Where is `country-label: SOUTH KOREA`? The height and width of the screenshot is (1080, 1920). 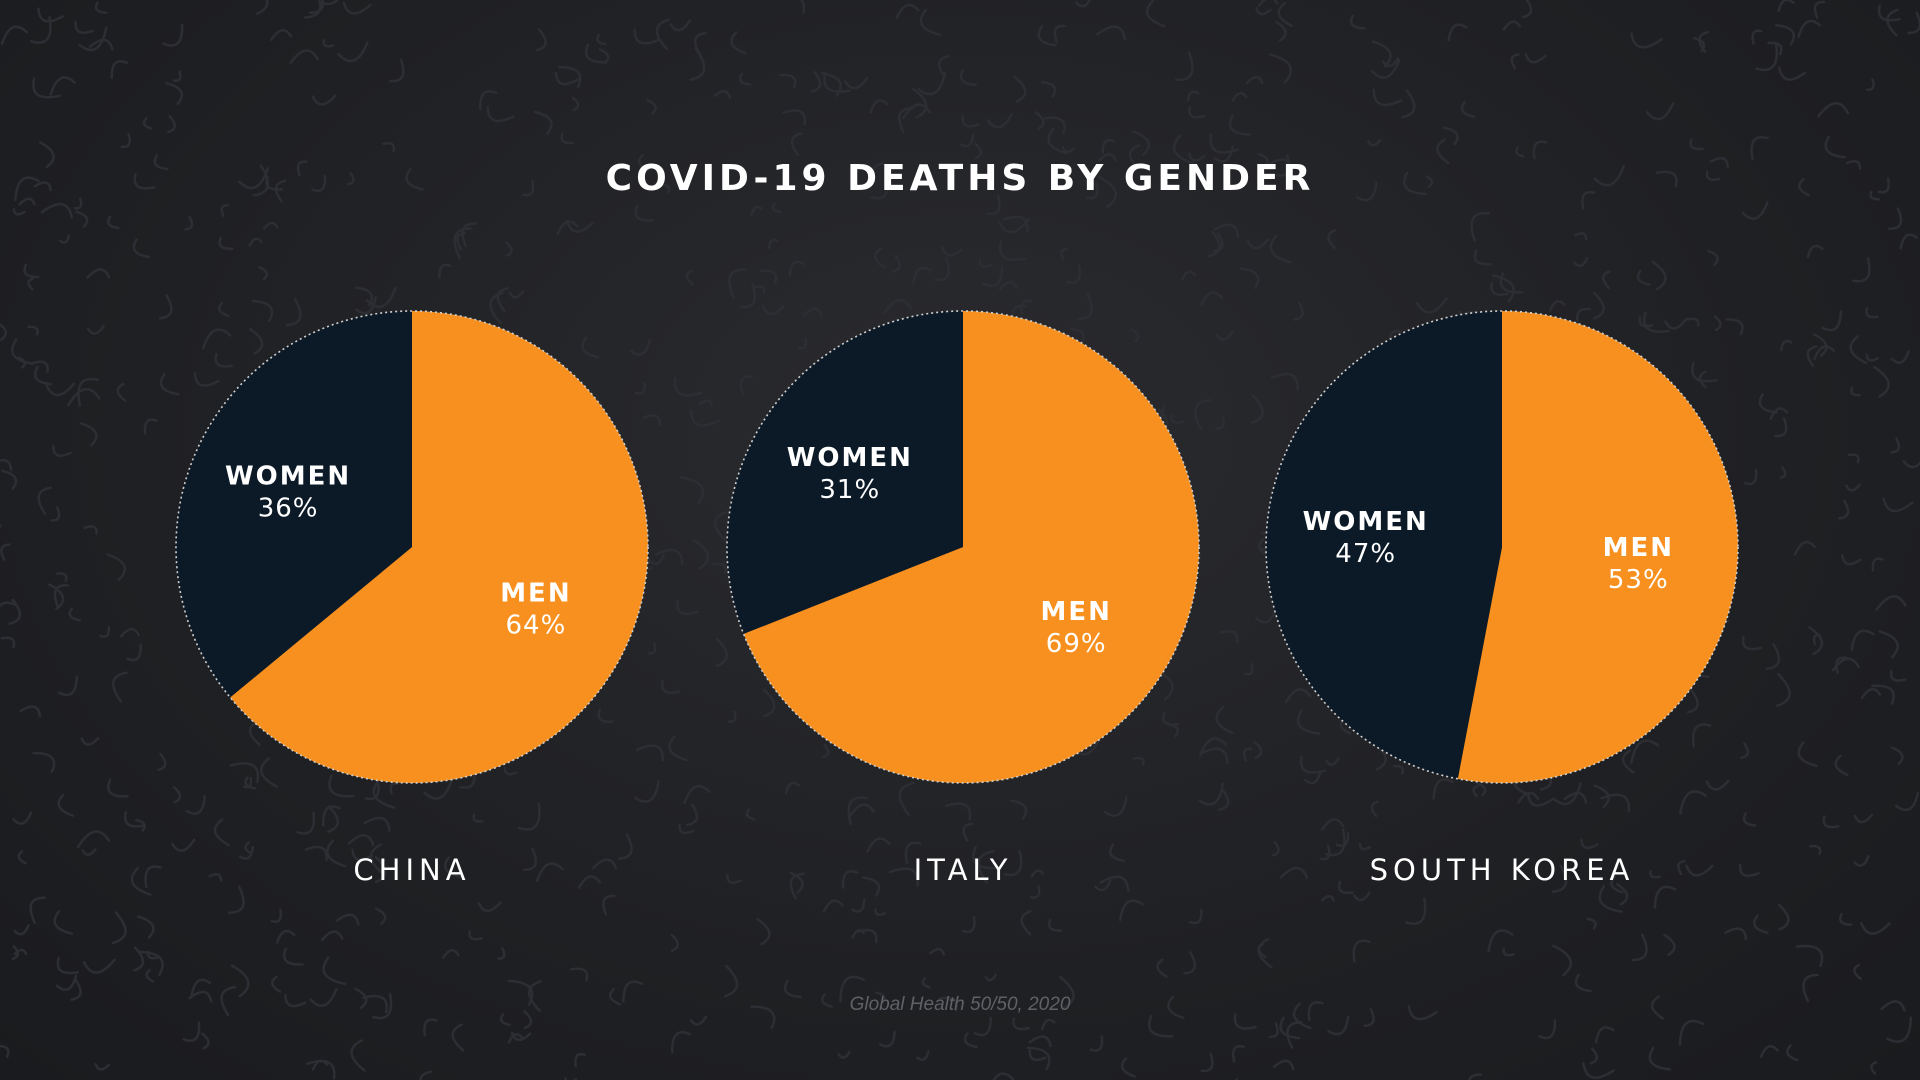
country-label: SOUTH KOREA is located at coordinates (1502, 870).